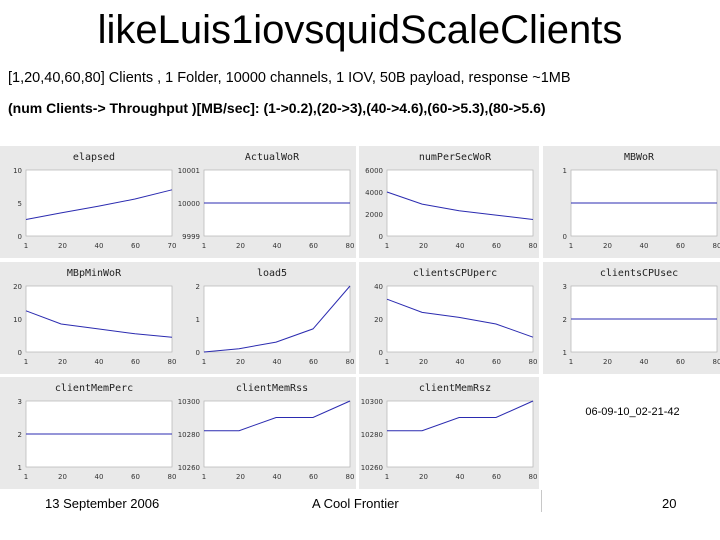 Image resolution: width=720 pixels, height=540 pixels. What do you see at coordinates (189, 402) in the screenshot?
I see `y-tick-label: 10300` at bounding box center [189, 402].